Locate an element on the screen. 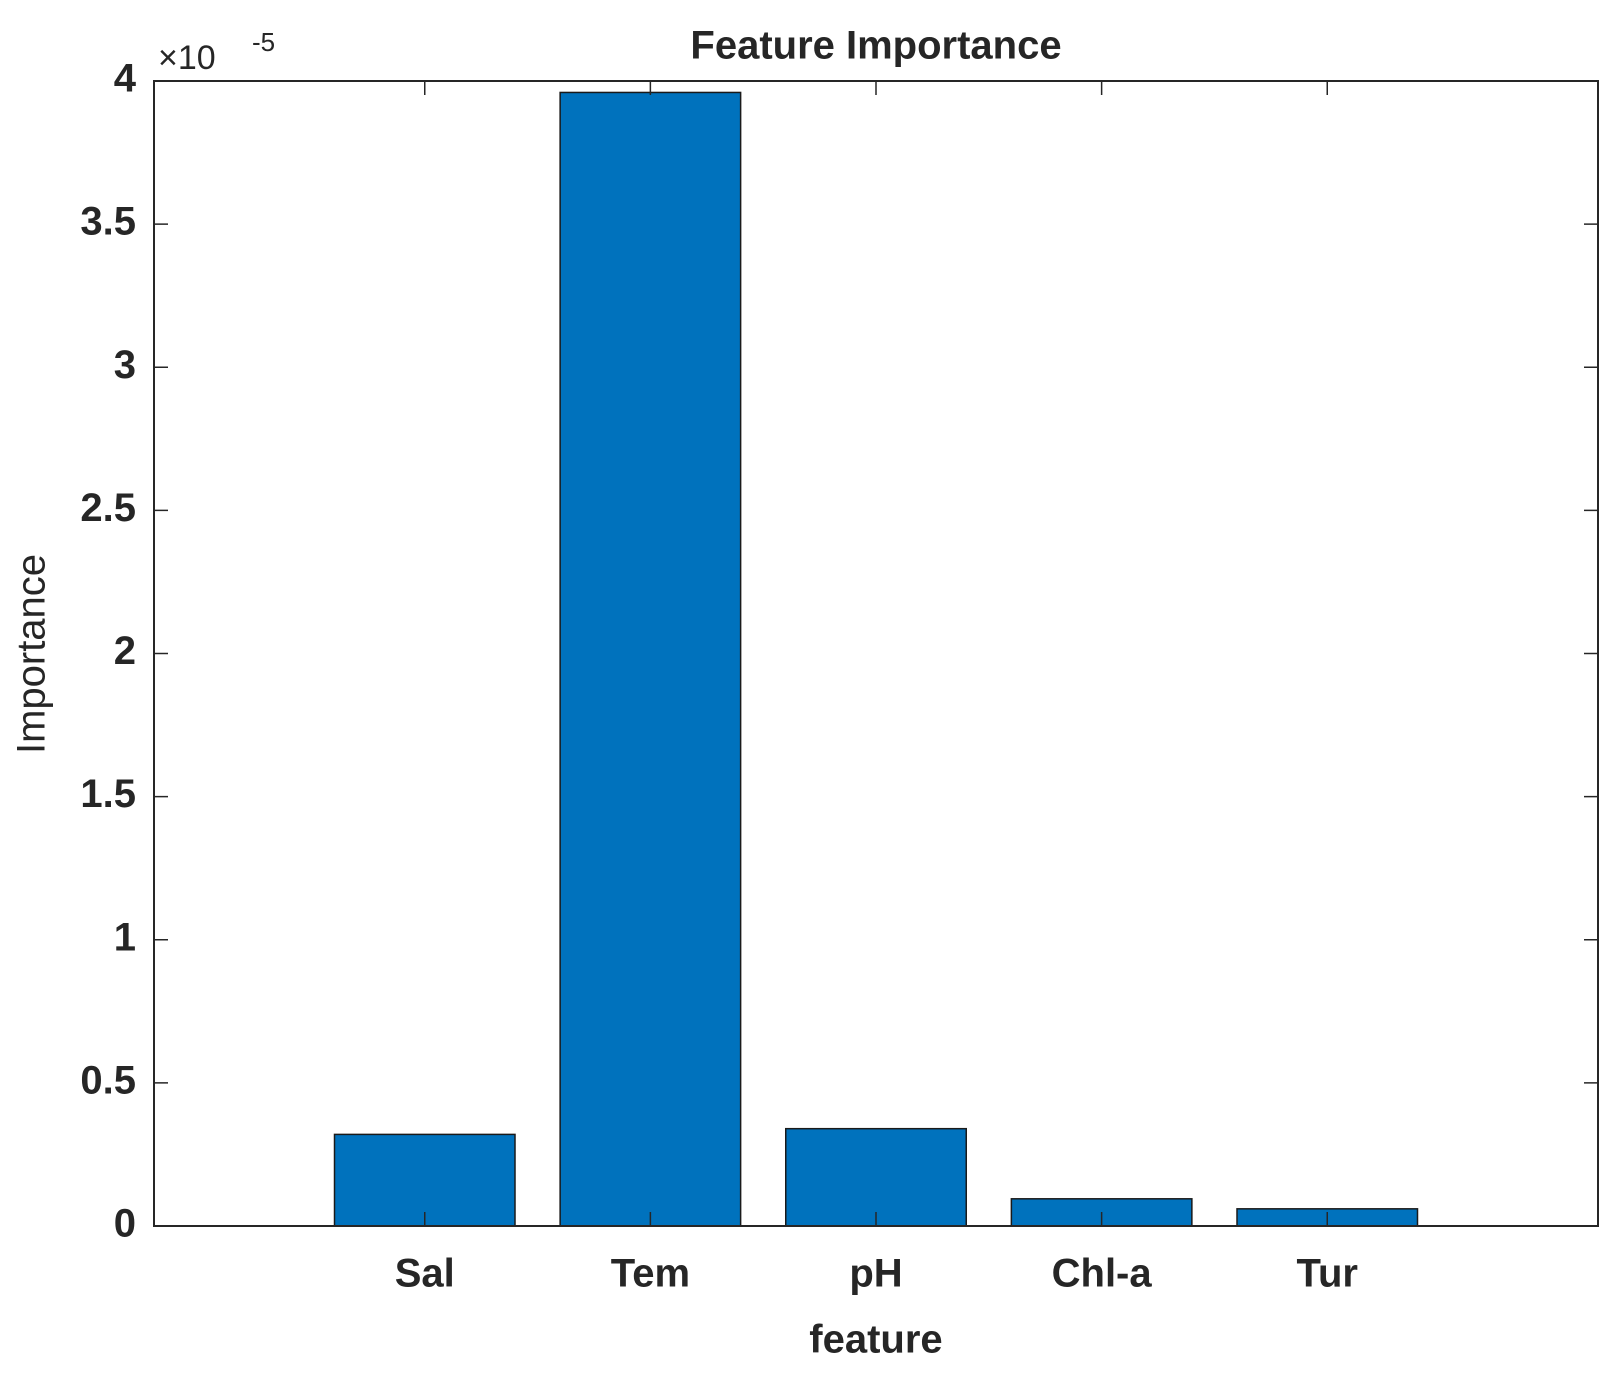 The width and height of the screenshot is (1619, 1379). x-tick-label: pH is located at coordinates (875, 1274).